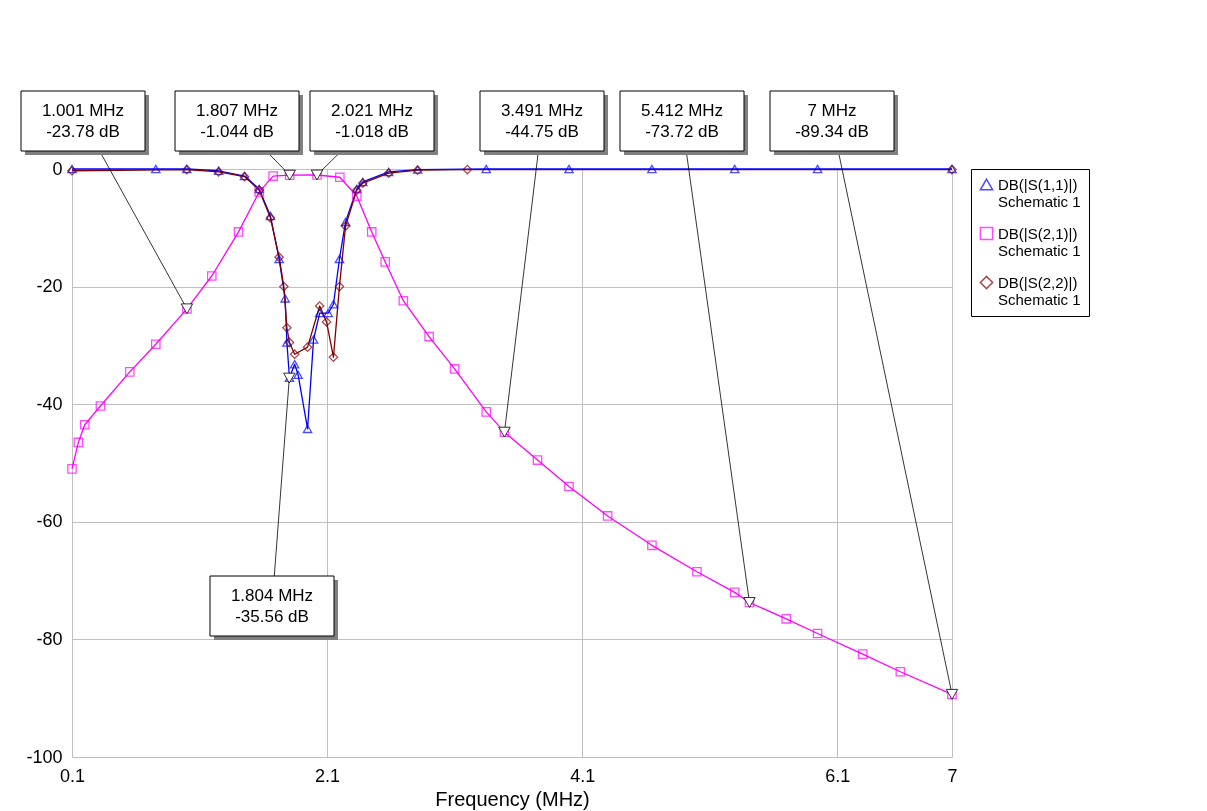 This screenshot has width=1207, height=811. Describe the element at coordinates (542, 121) in the screenshot. I see `annotation: 3.491 MHz -44.75 dB` at that location.